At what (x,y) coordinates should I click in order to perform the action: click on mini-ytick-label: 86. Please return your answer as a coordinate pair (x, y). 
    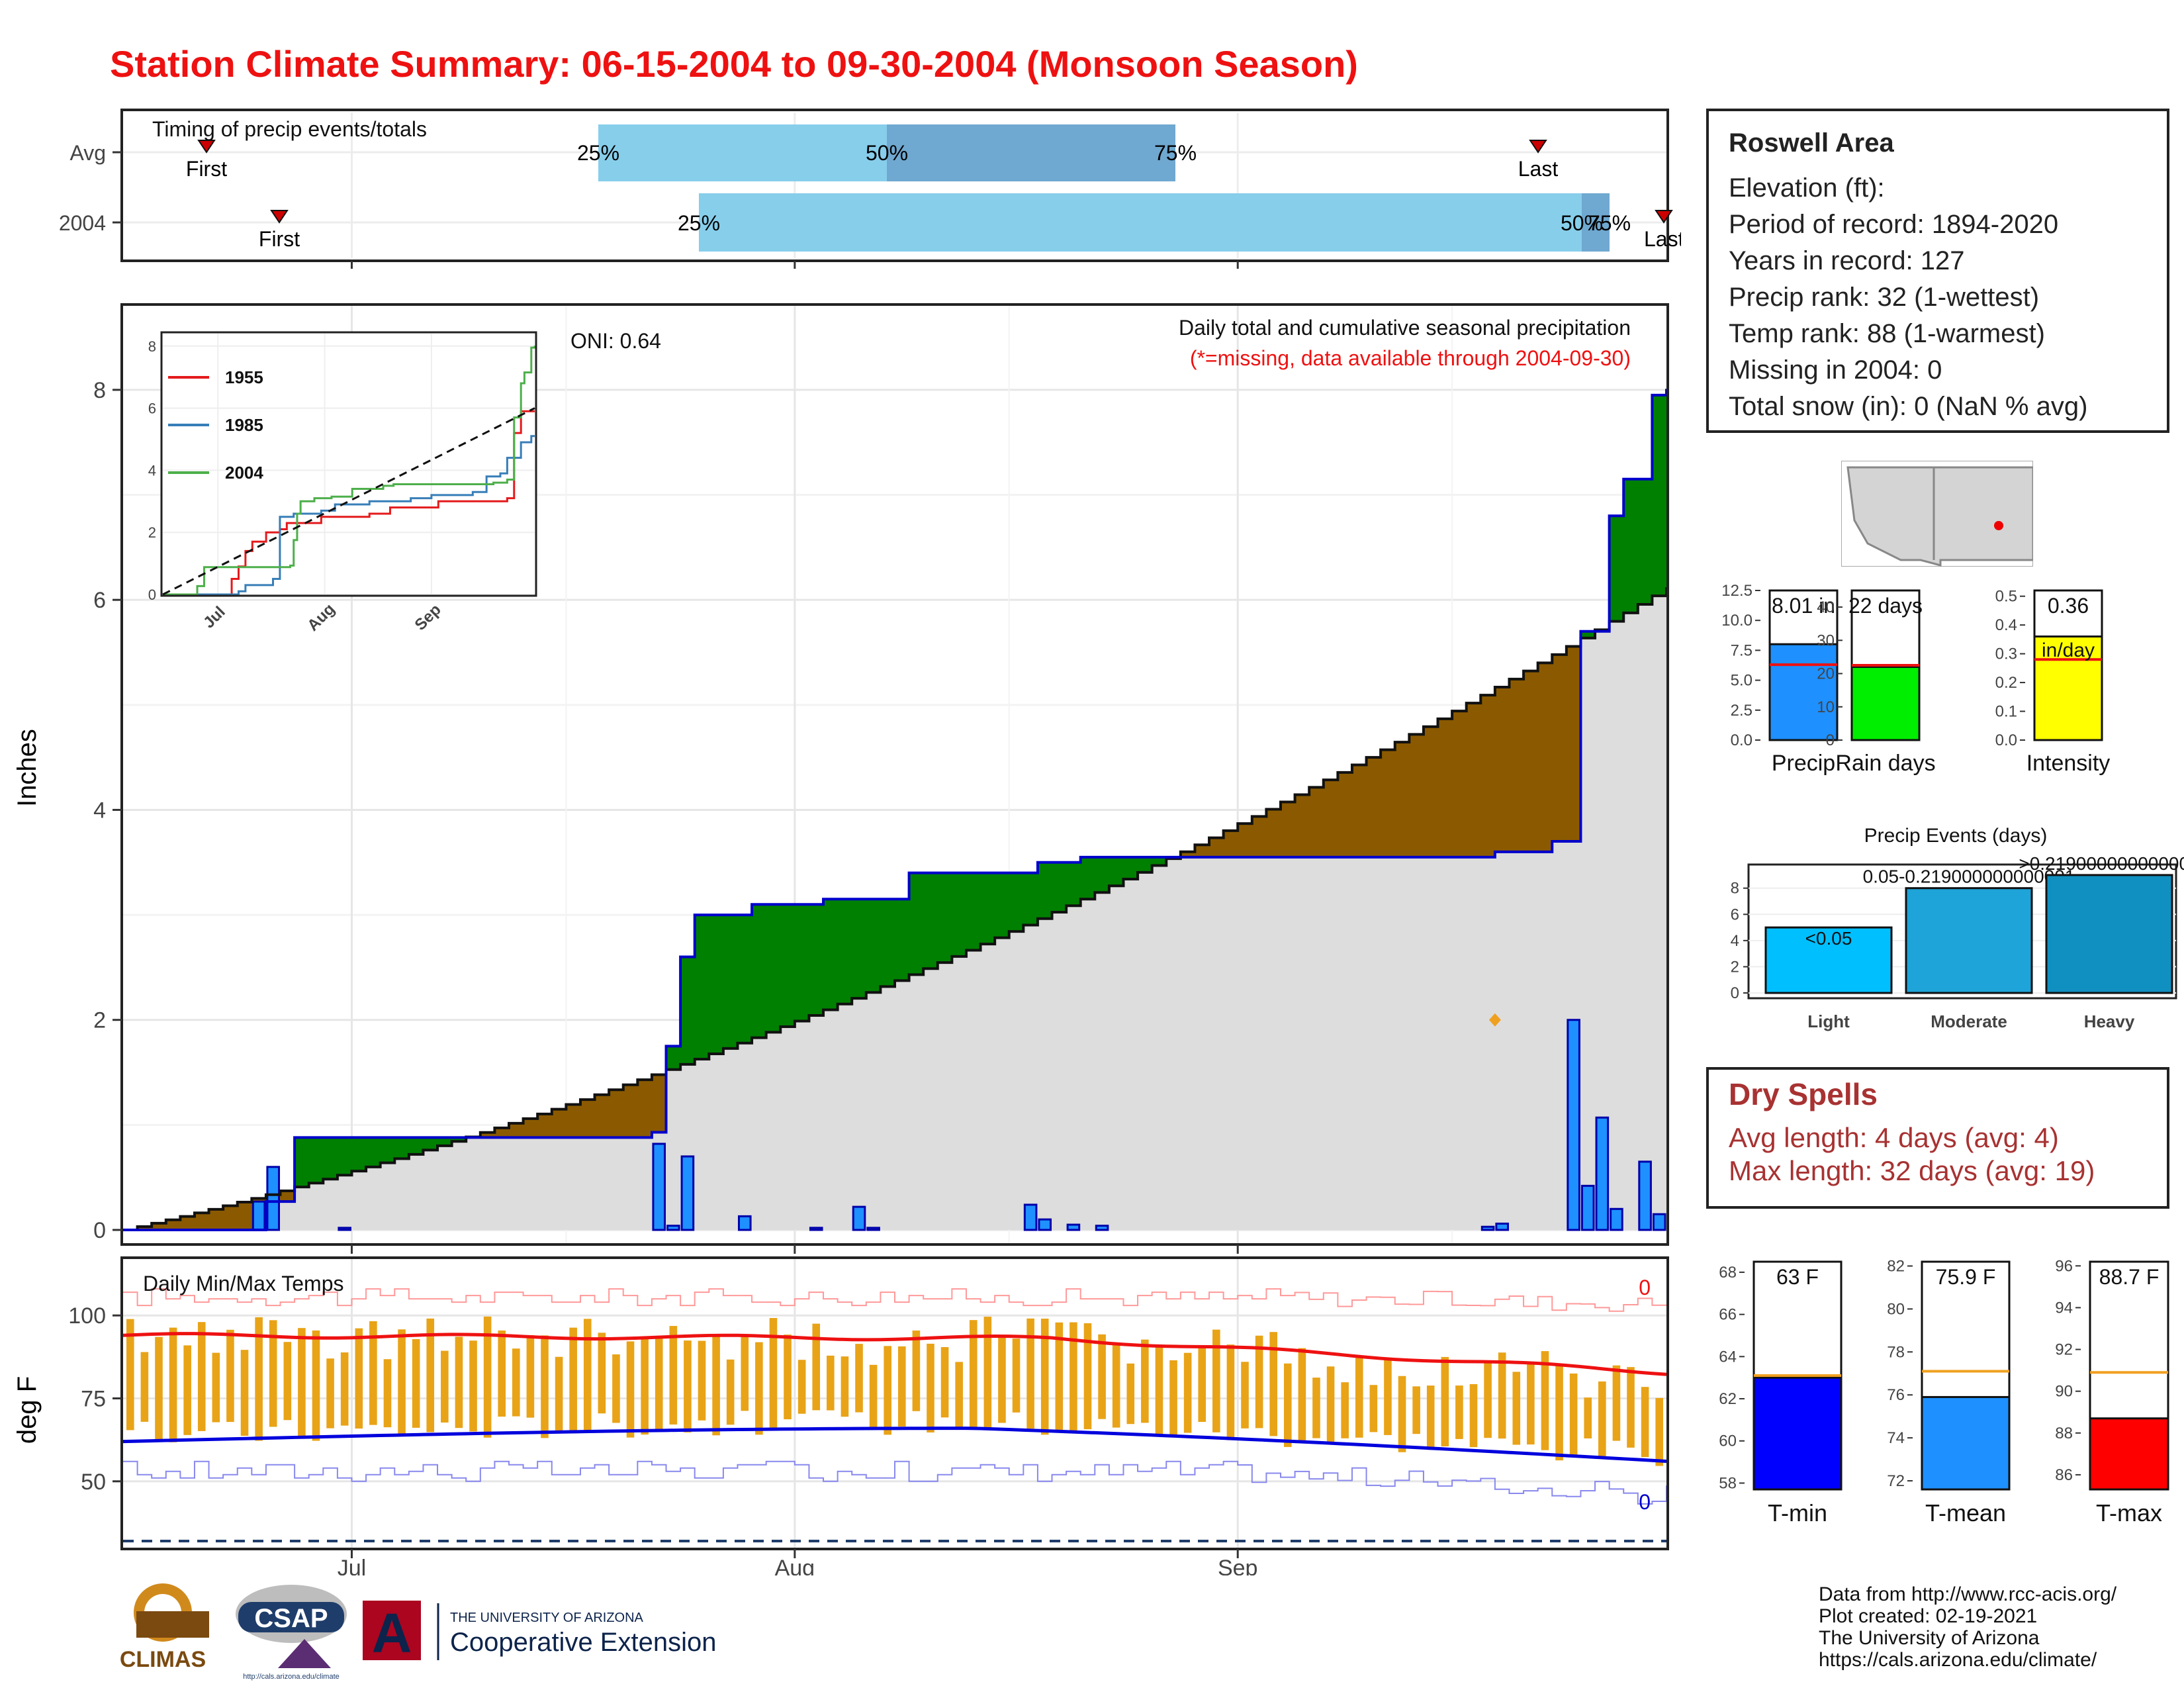
    Looking at the image, I should click on (2064, 1475).